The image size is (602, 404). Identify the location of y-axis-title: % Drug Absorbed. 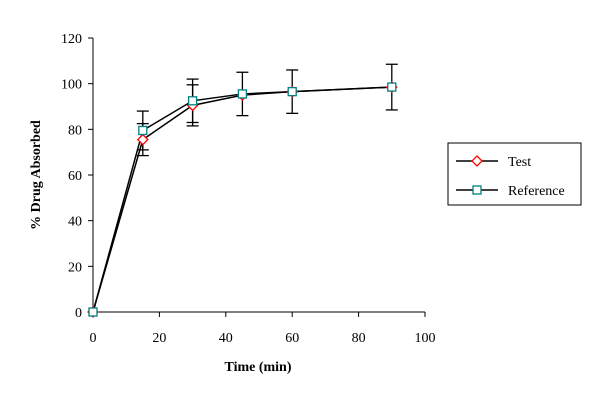
(36, 175).